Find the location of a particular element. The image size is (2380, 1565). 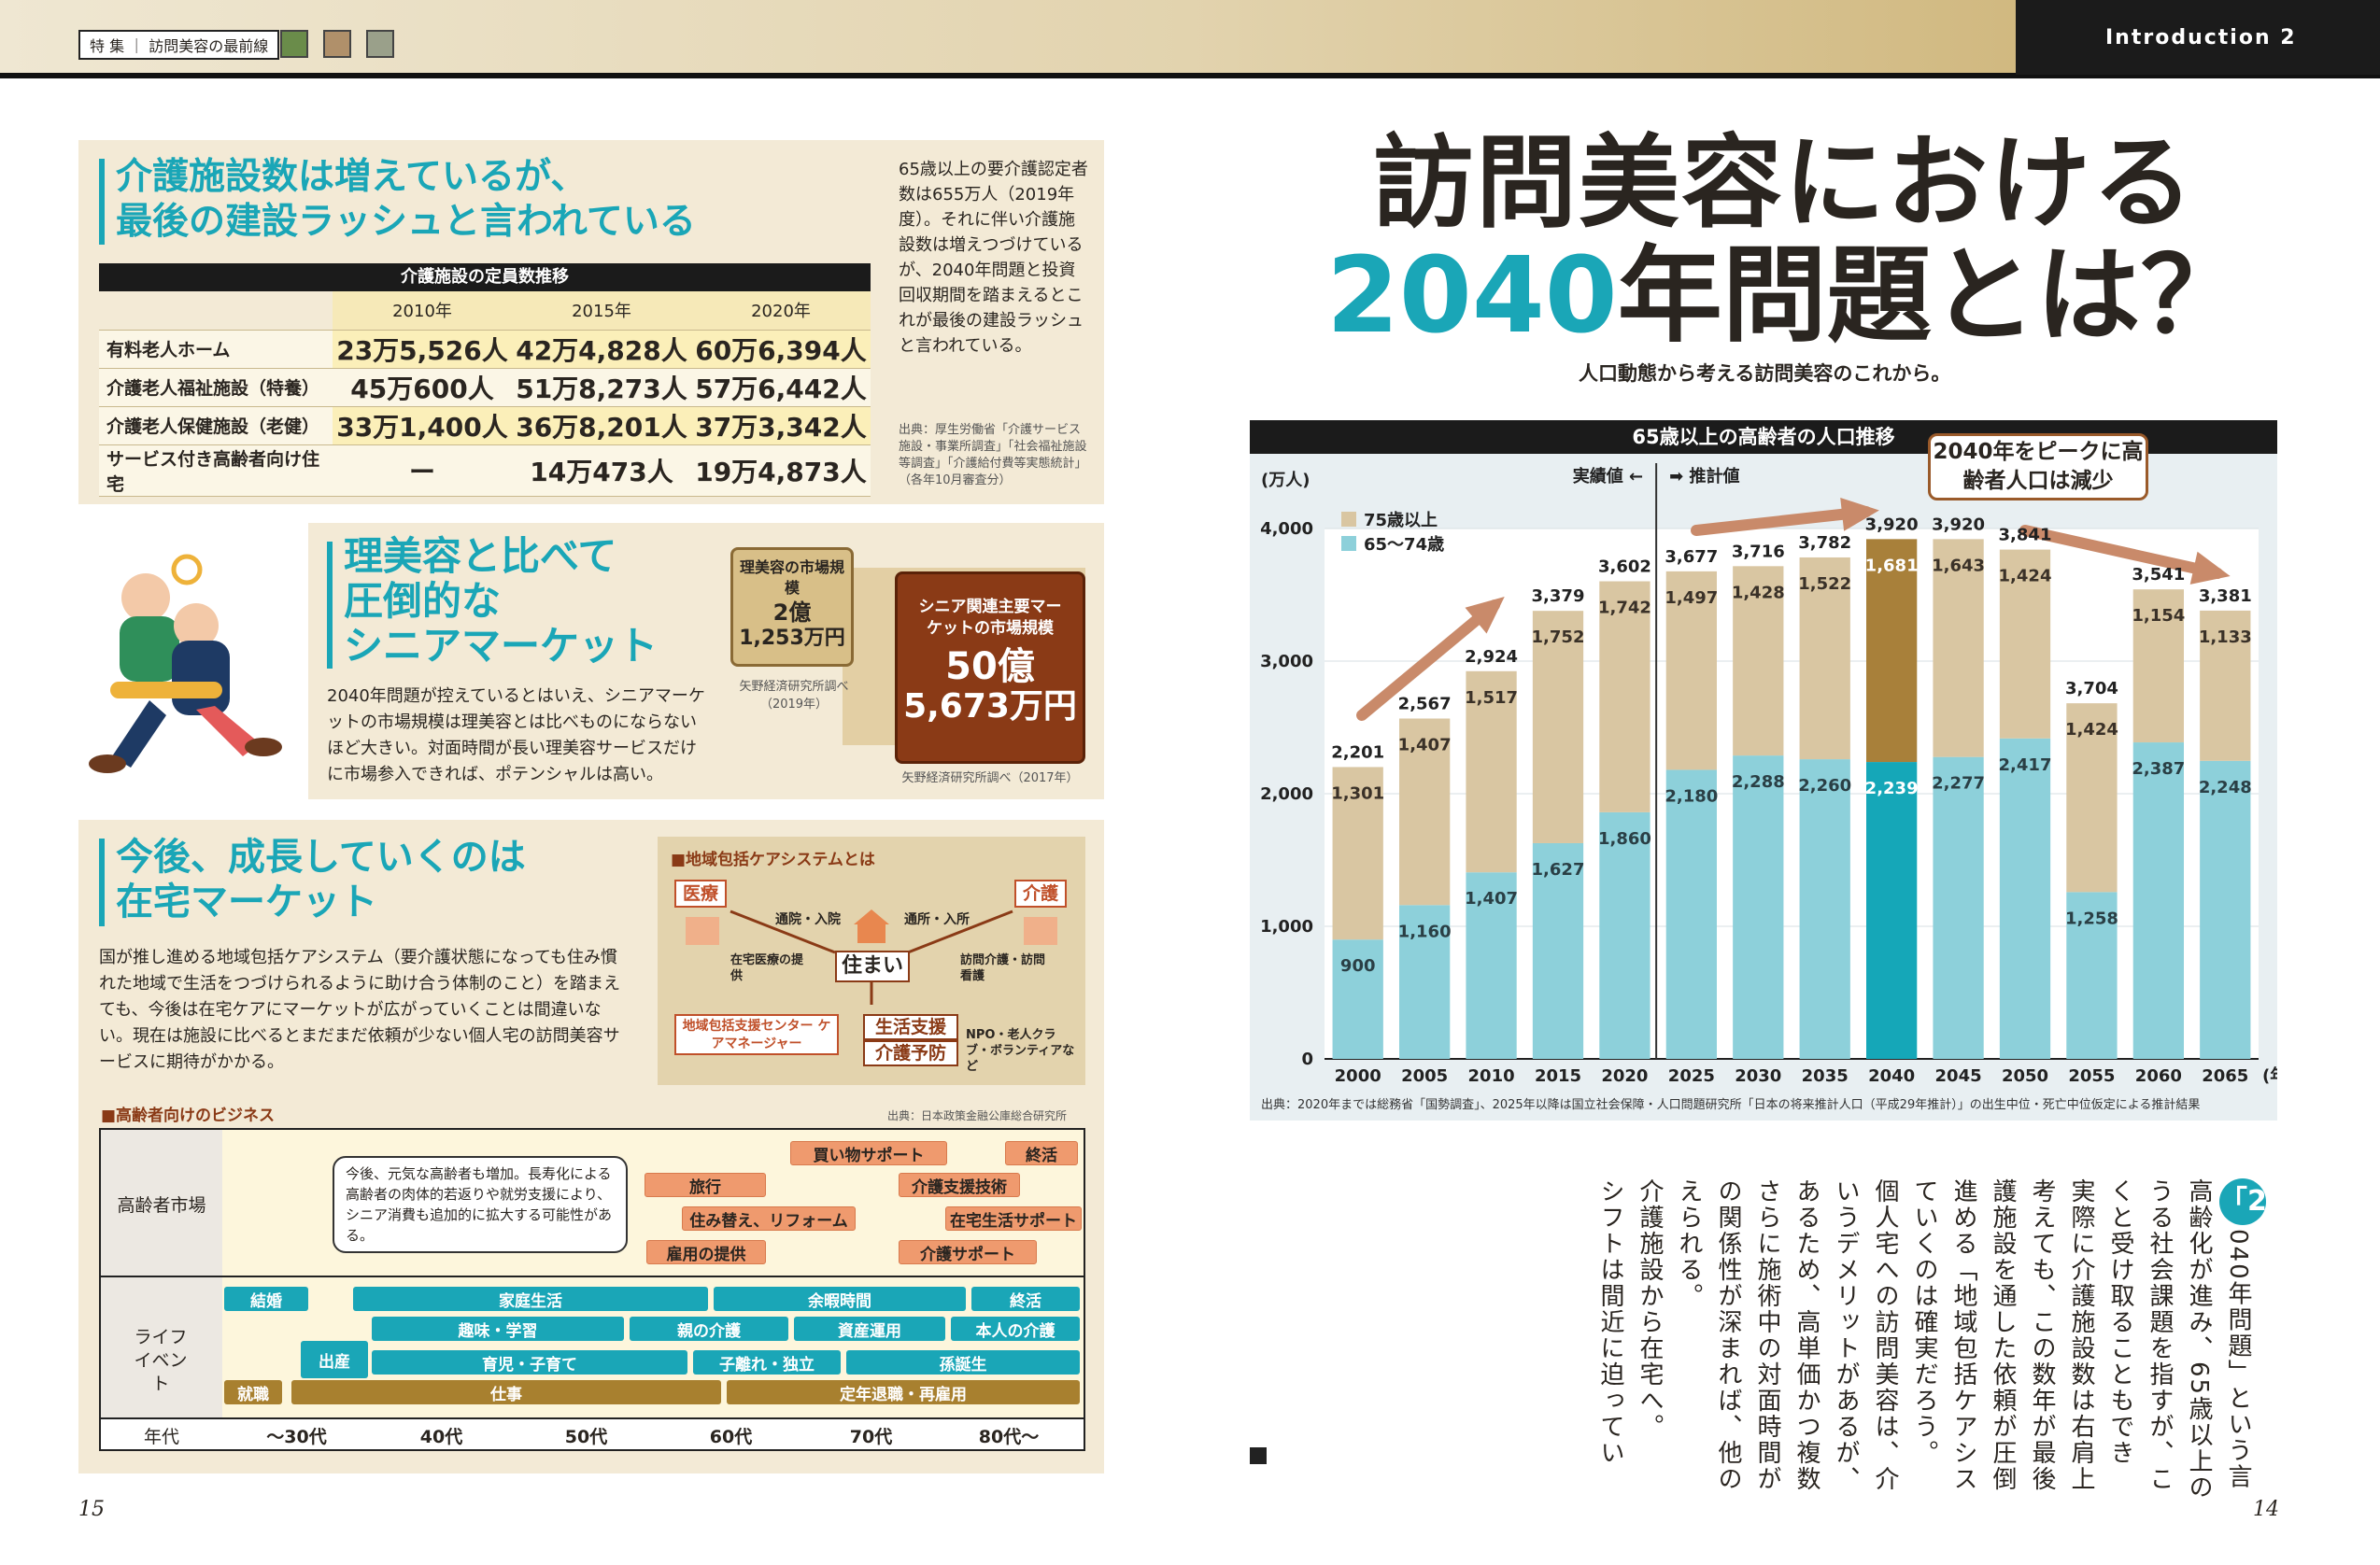

actual-label: 実績値 ← is located at coordinates (1608, 476).